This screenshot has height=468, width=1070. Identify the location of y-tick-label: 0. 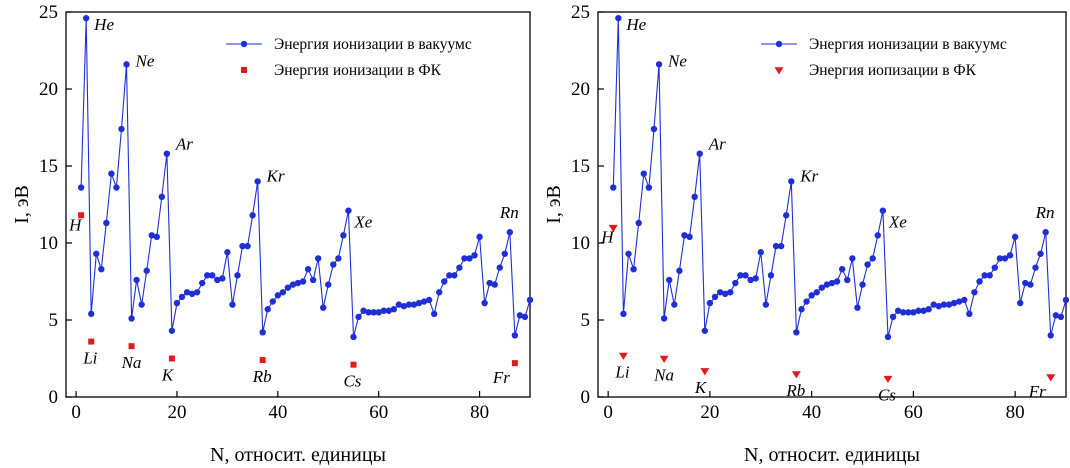
(54, 397).